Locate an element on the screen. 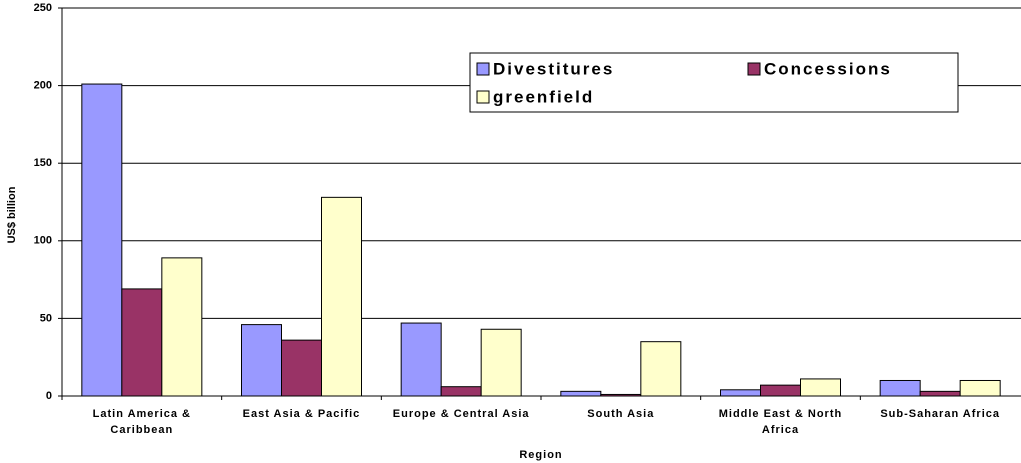 The height and width of the screenshot is (463, 1021). x-tick-label: Sub-Saharan Africa is located at coordinates (940, 414).